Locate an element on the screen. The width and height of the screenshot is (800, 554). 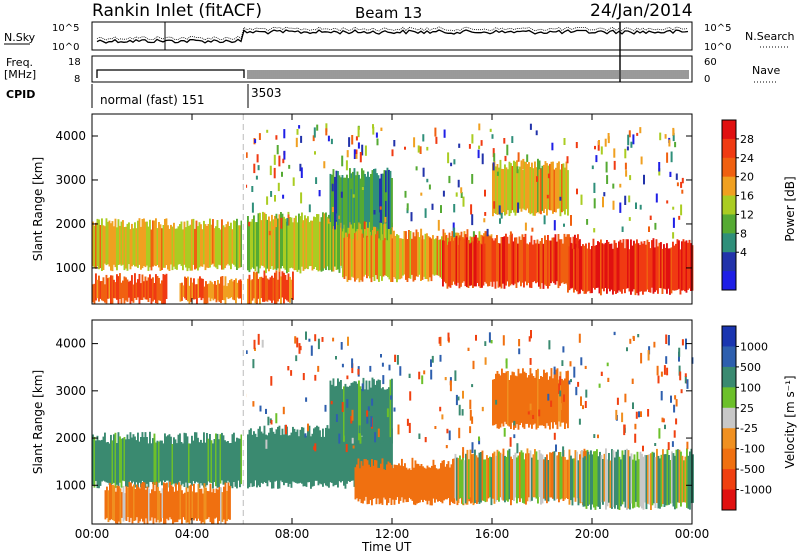
scatter-band is located at coordinates (167, 502).